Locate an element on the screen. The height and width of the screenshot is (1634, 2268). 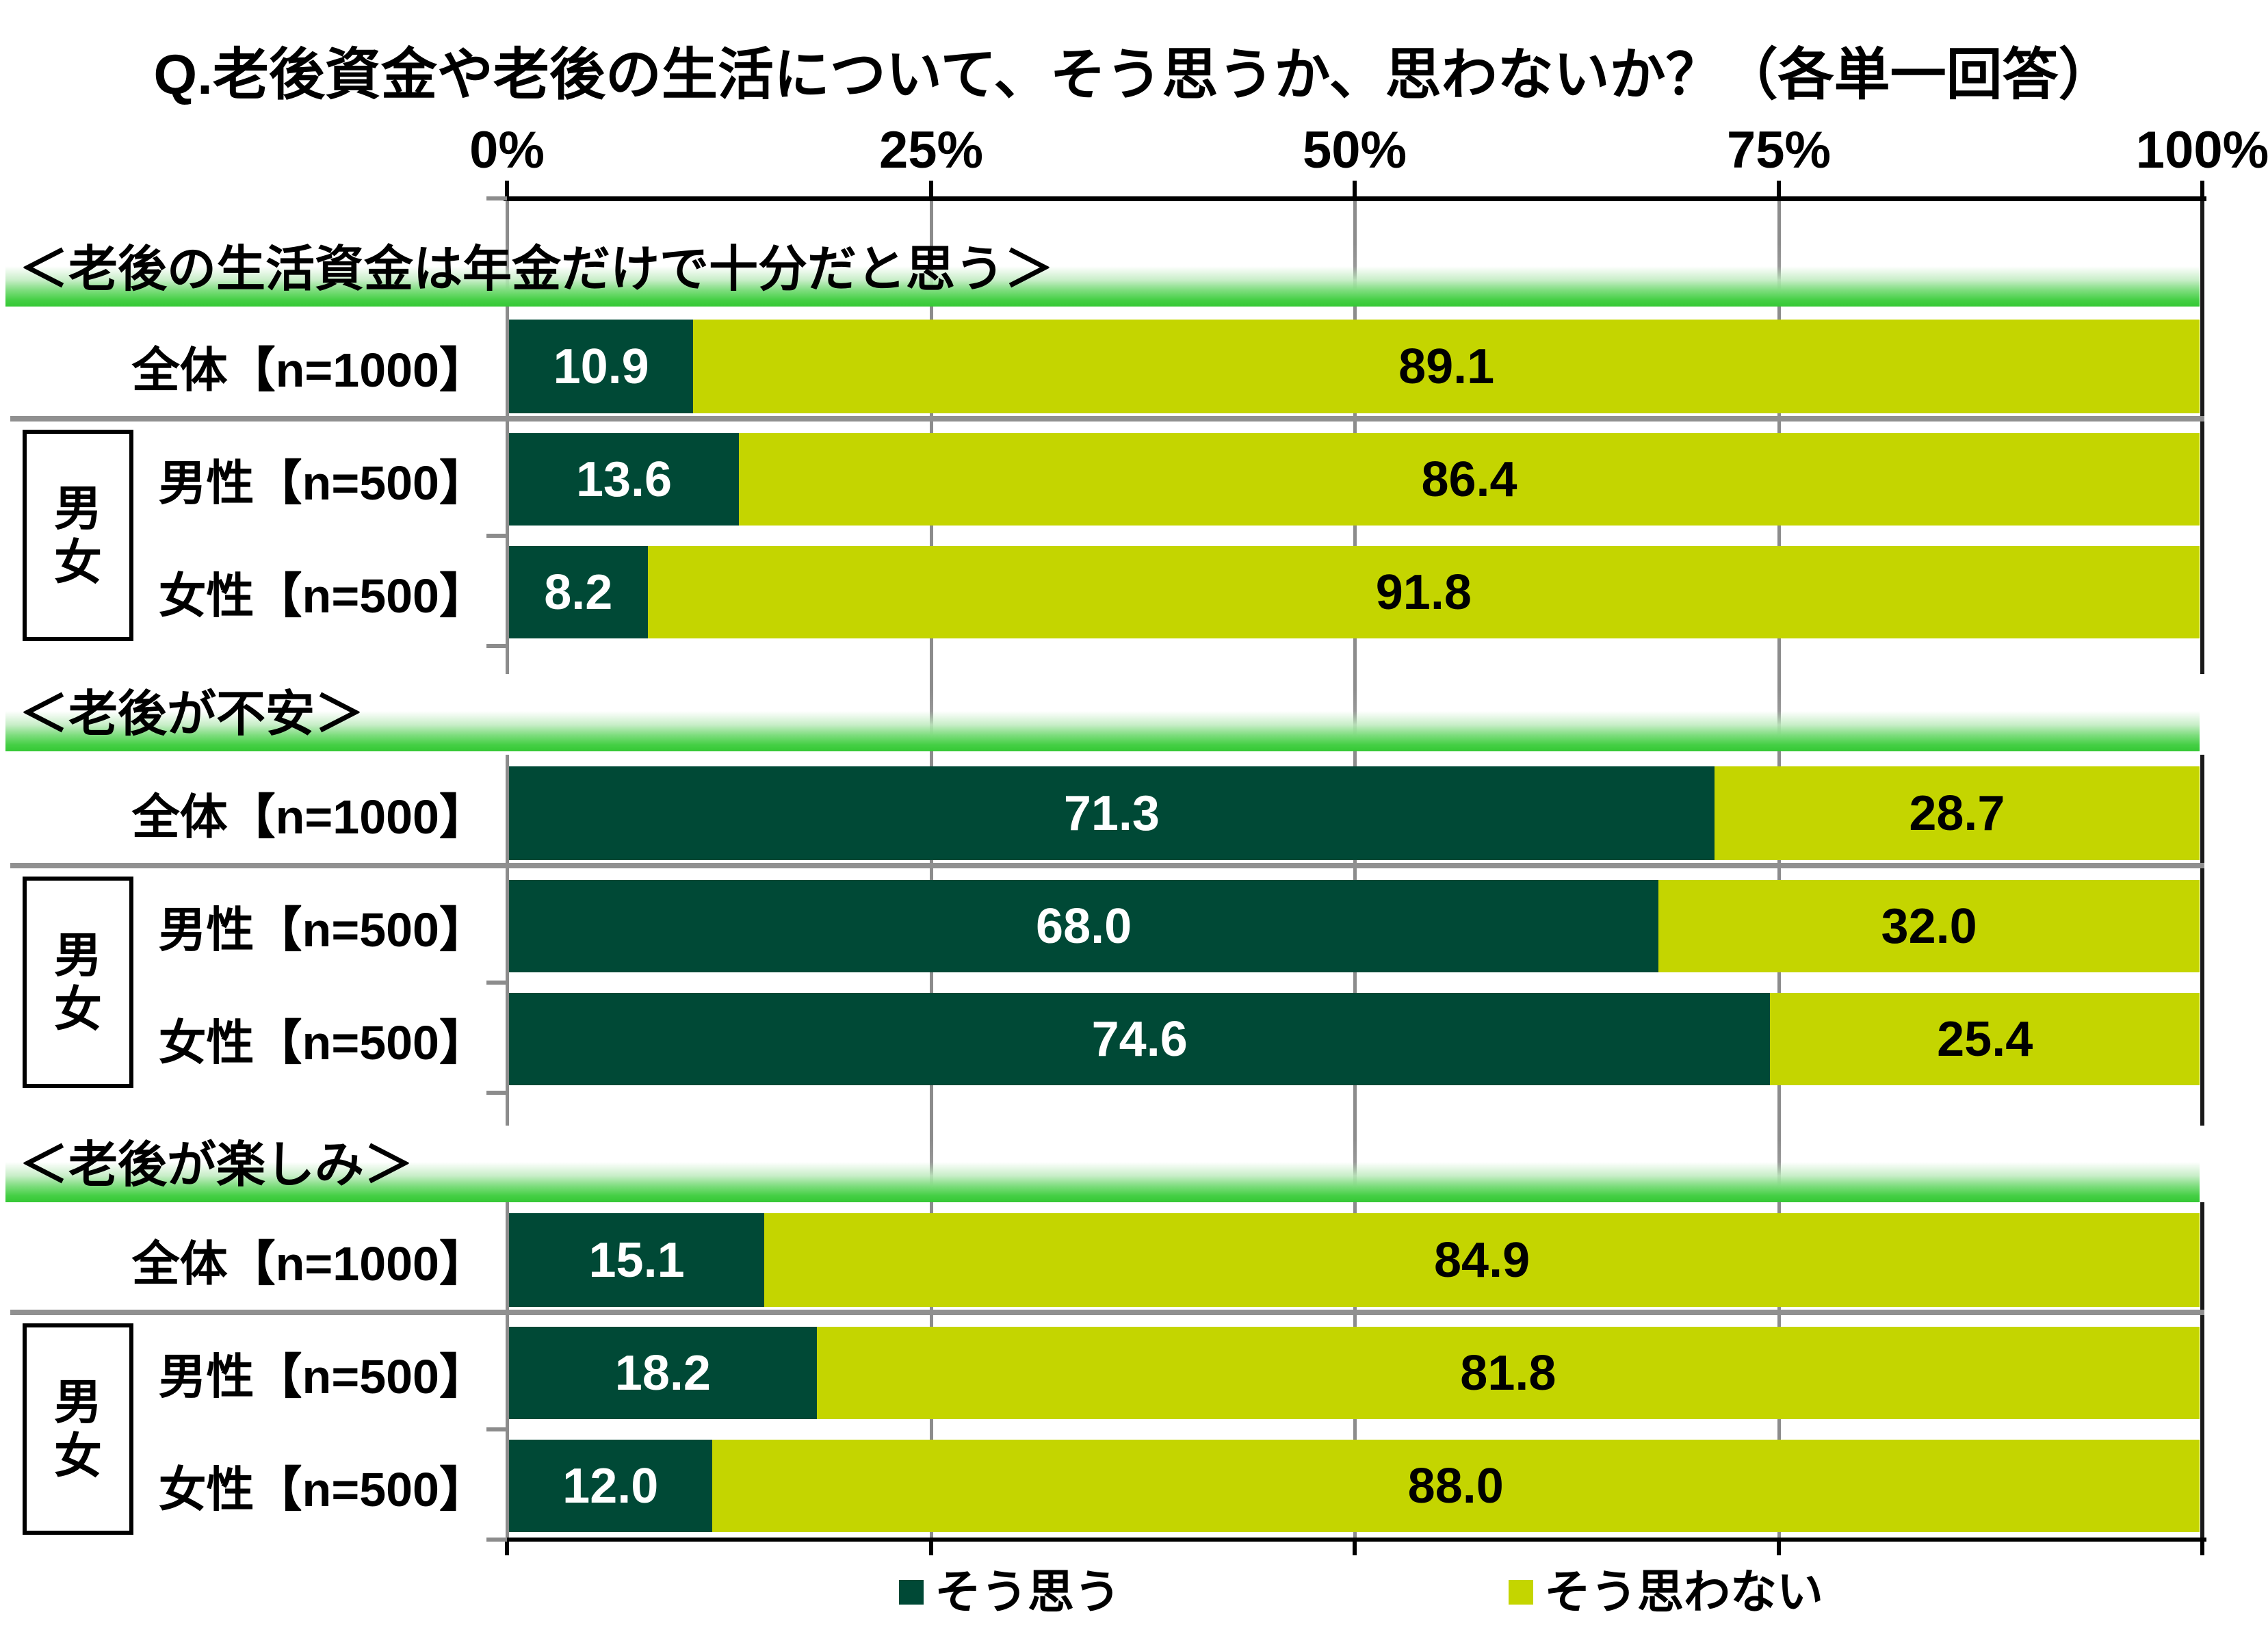
bar-value-label: 32.0 is located at coordinates (1929, 926).